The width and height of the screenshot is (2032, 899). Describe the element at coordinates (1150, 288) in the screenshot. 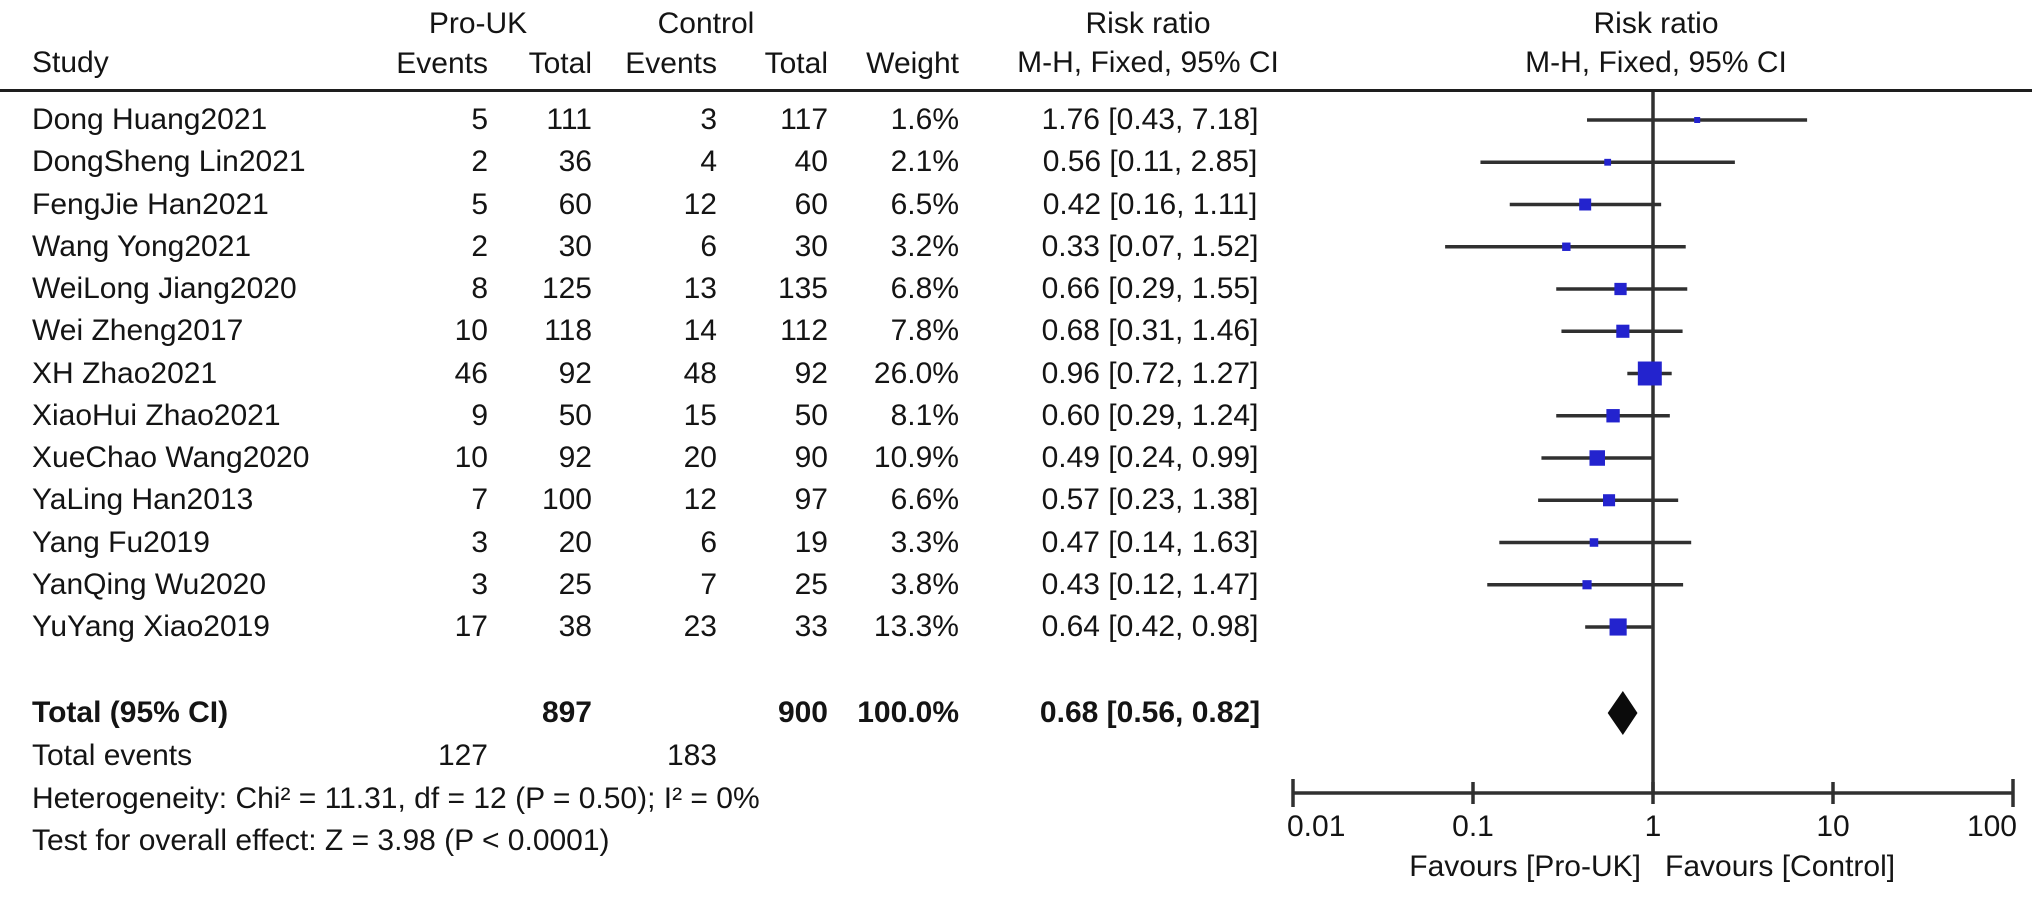

I see `rr-ci-text: 0.66 [0.29, 1.55]` at that location.